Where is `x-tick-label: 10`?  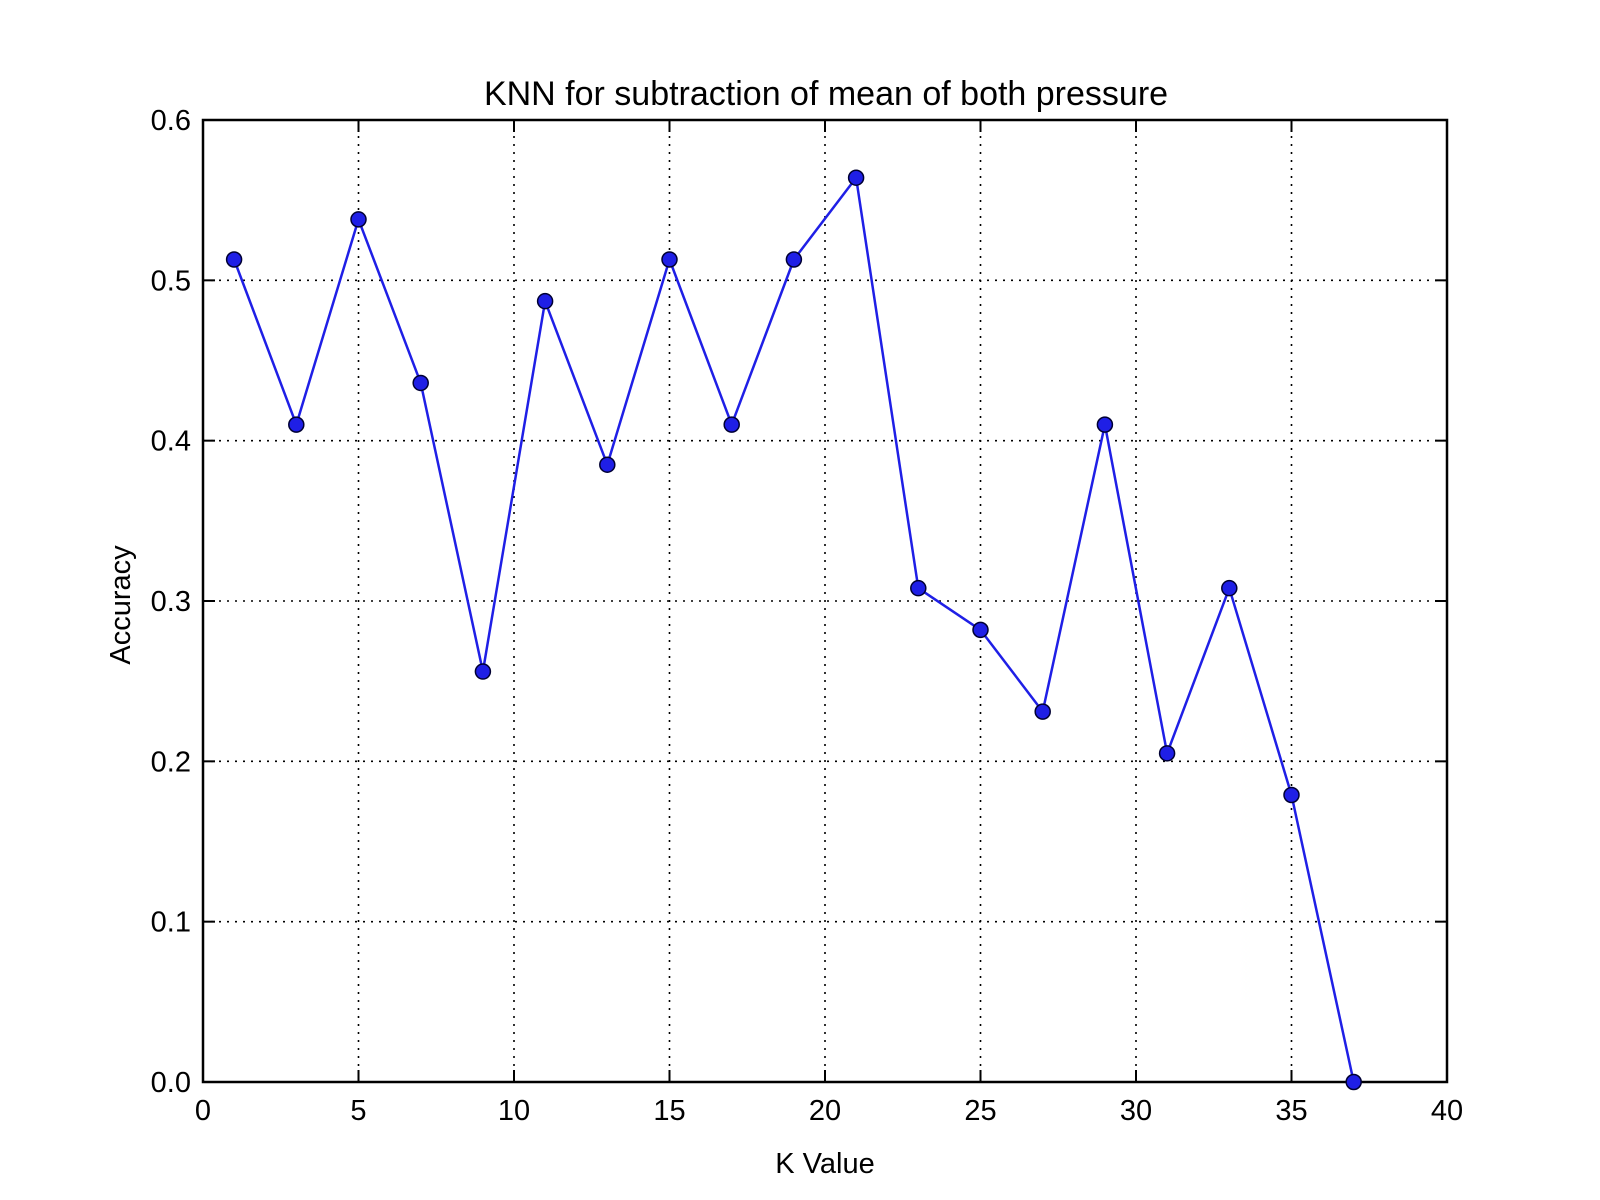 x-tick-label: 10 is located at coordinates (514, 1111).